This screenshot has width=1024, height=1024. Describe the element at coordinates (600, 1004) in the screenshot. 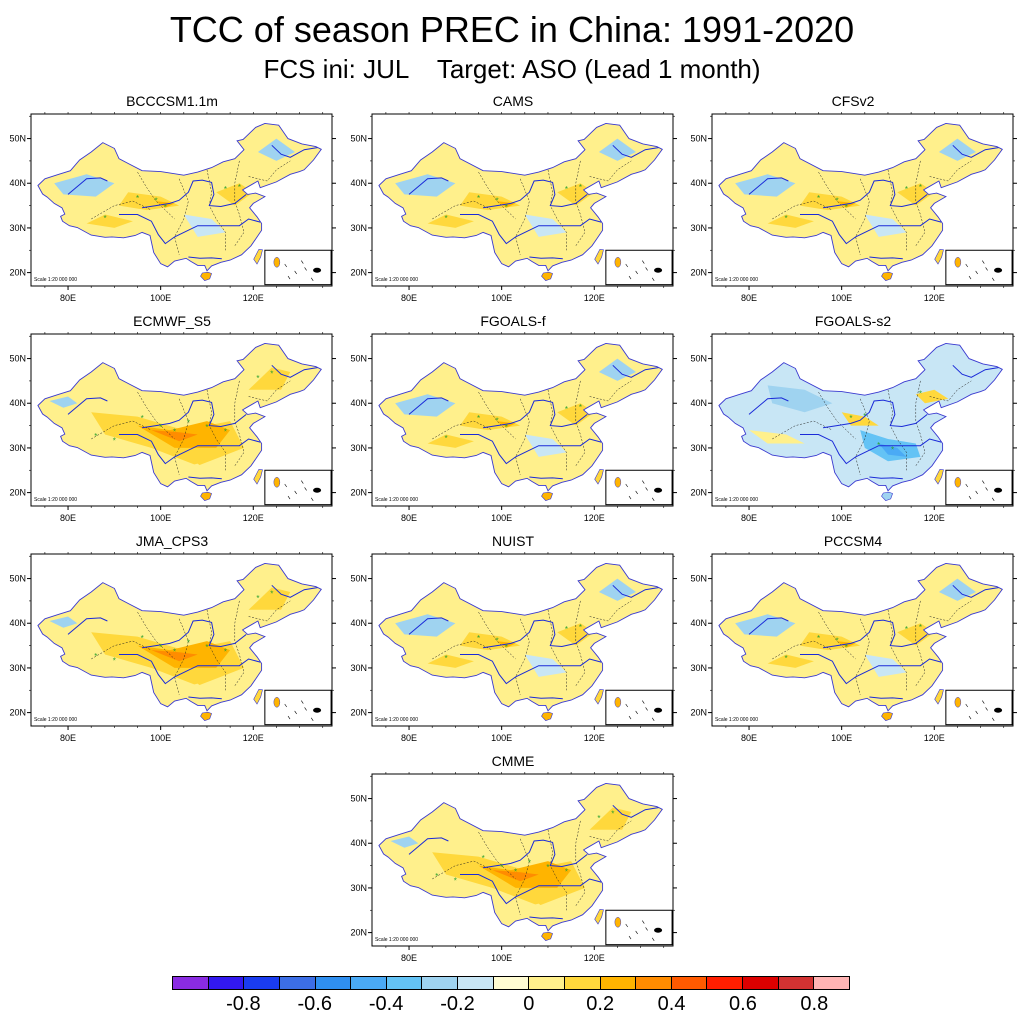

I see `colorbar-label: 0.2` at that location.